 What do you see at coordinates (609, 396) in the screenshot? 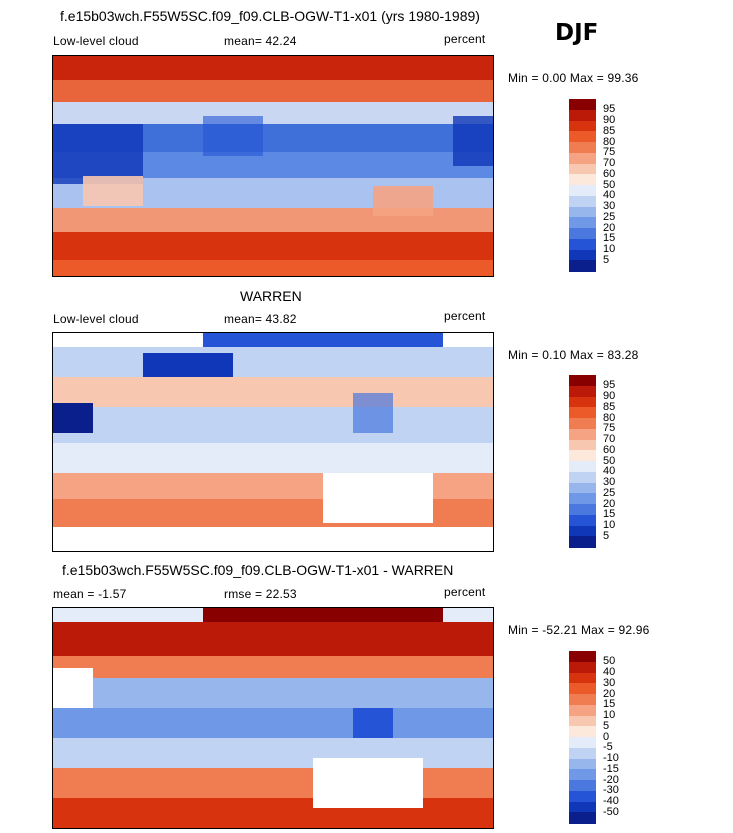
I see `colorbar-tick-label: 90` at bounding box center [609, 396].